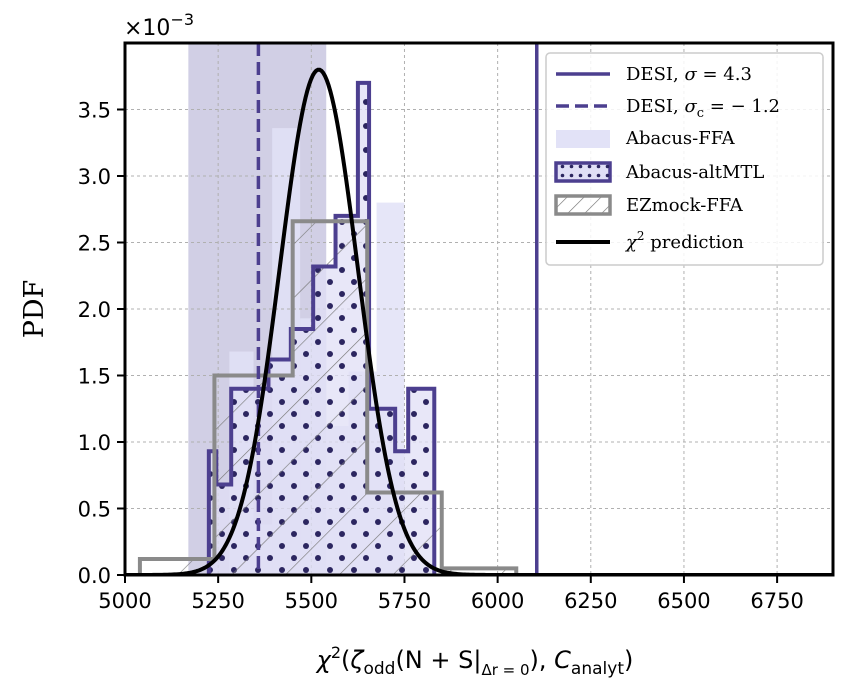 The image size is (848, 690). Describe the element at coordinates (159, 25) in the screenshot. I see `y-scale-factor: ×10⁻³` at that location.